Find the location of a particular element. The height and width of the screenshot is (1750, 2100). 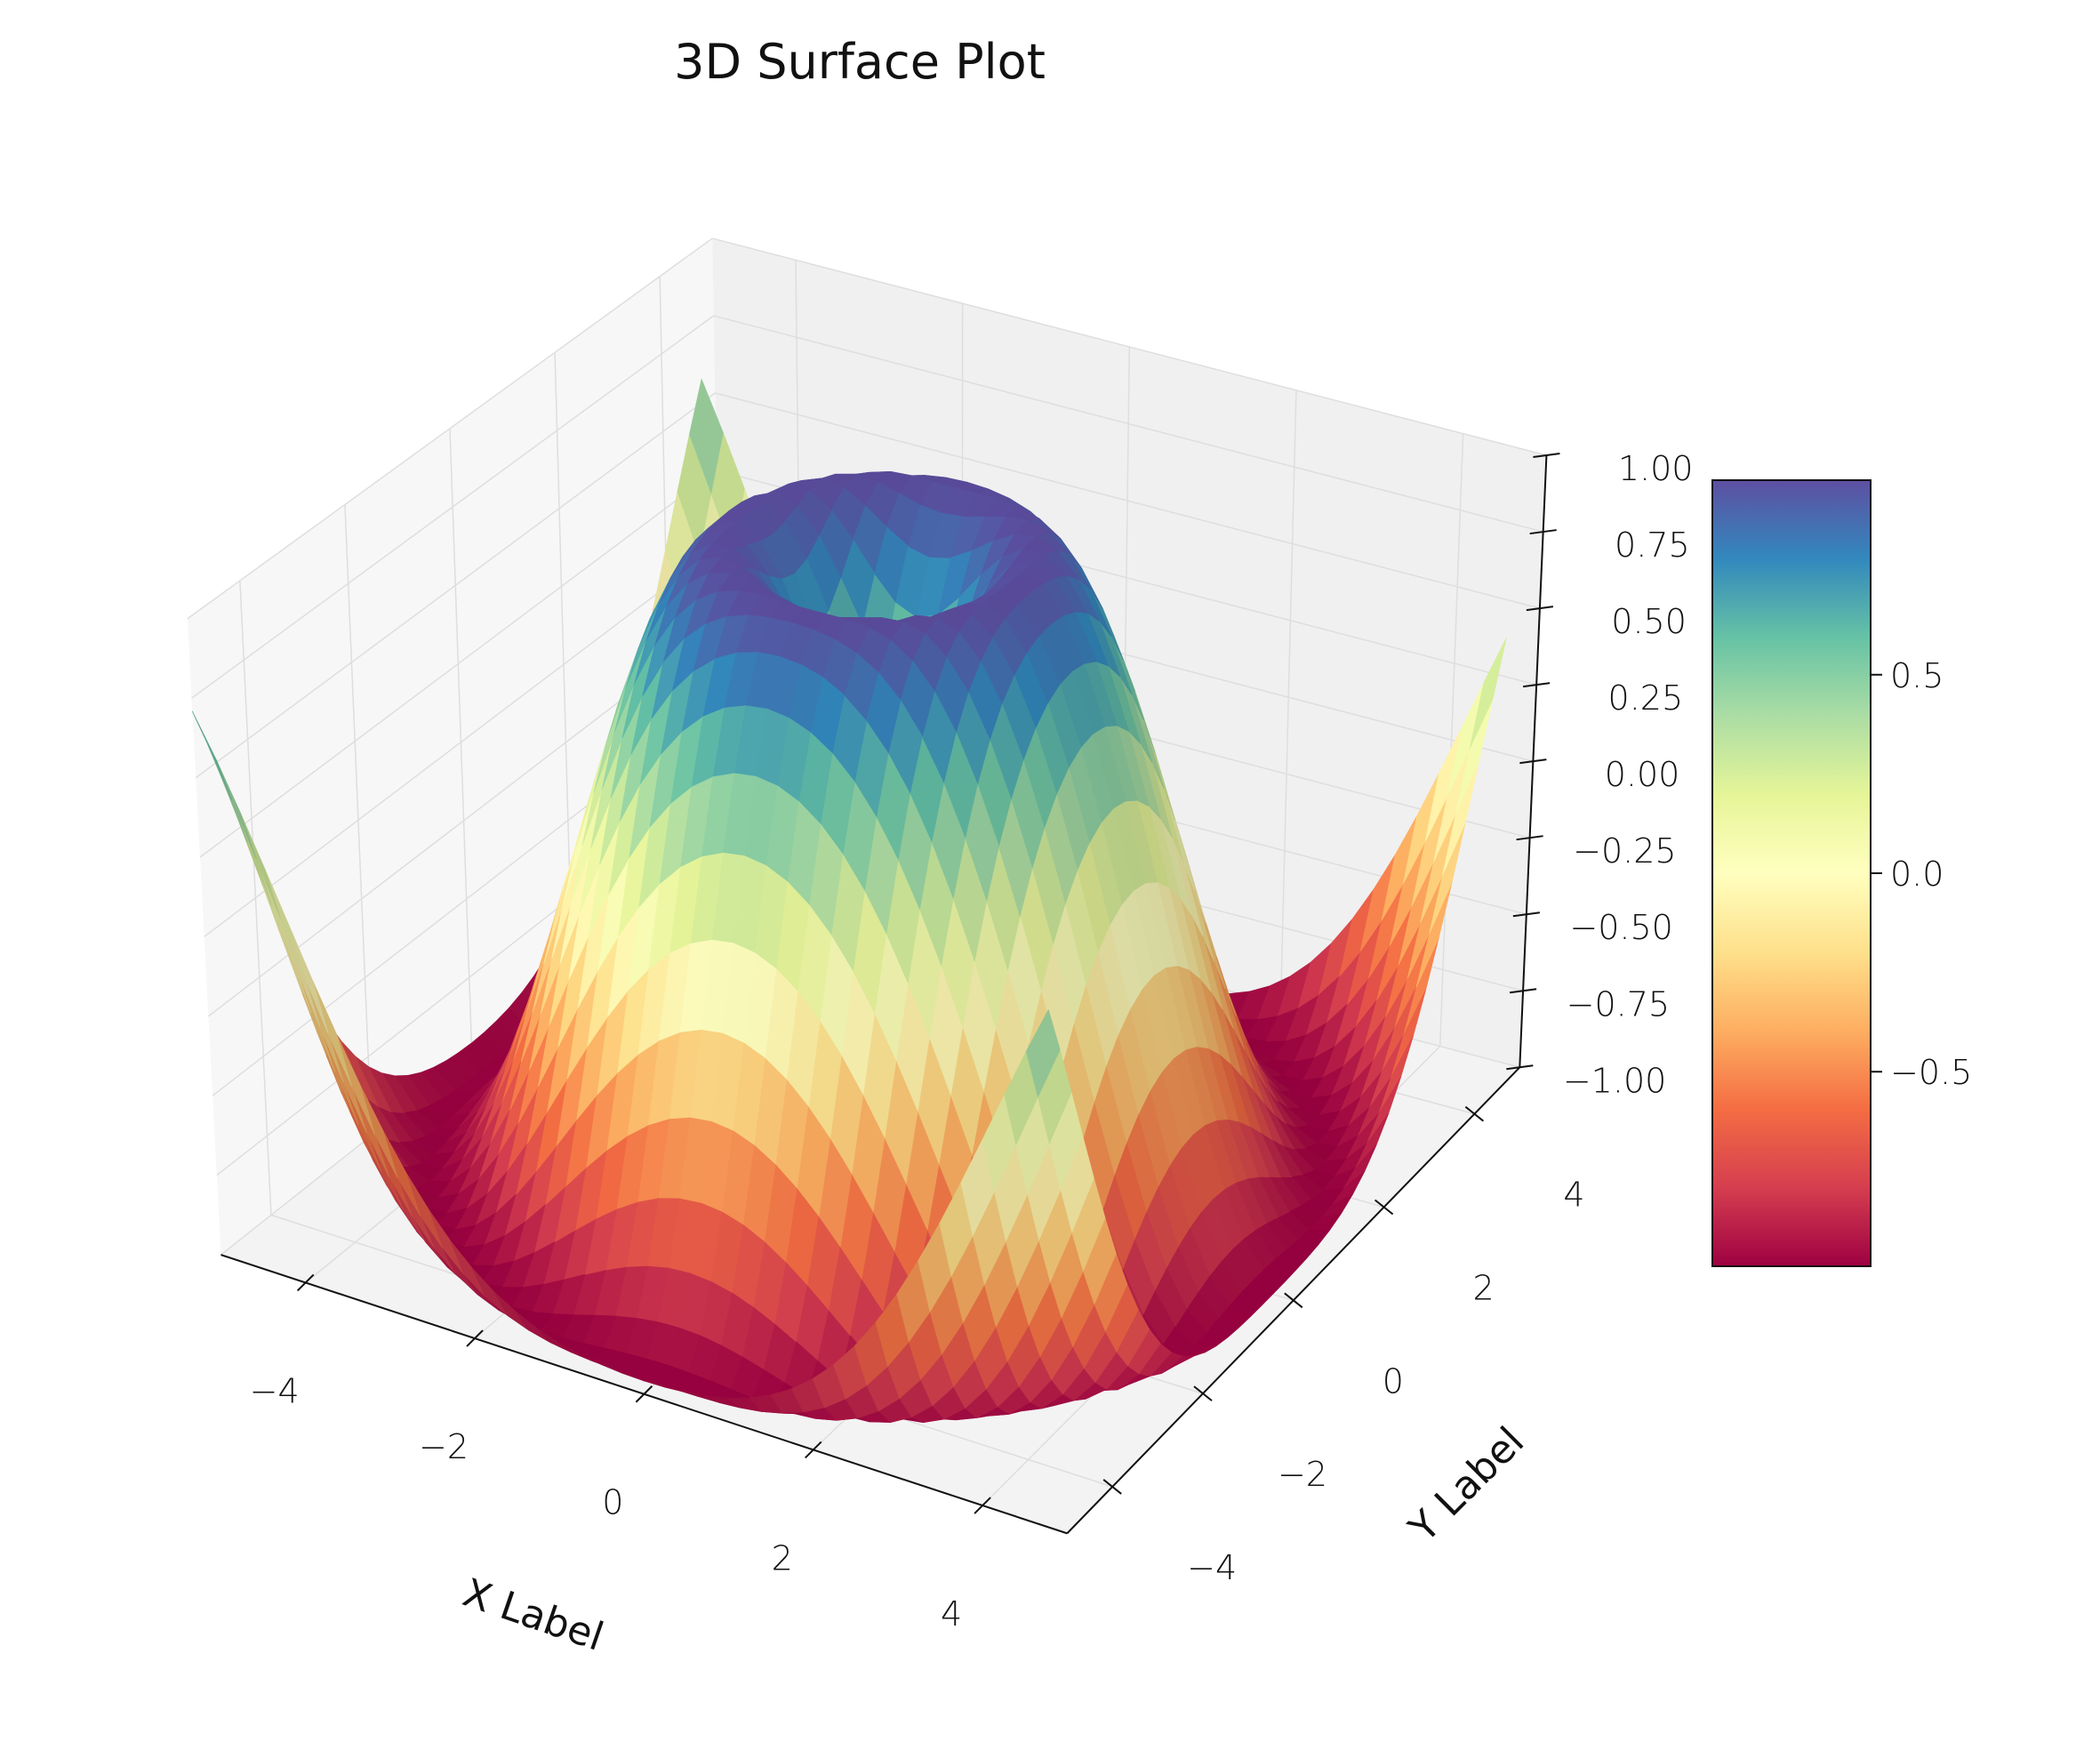

z-tick-label: −0.50 is located at coordinates (1620, 927).